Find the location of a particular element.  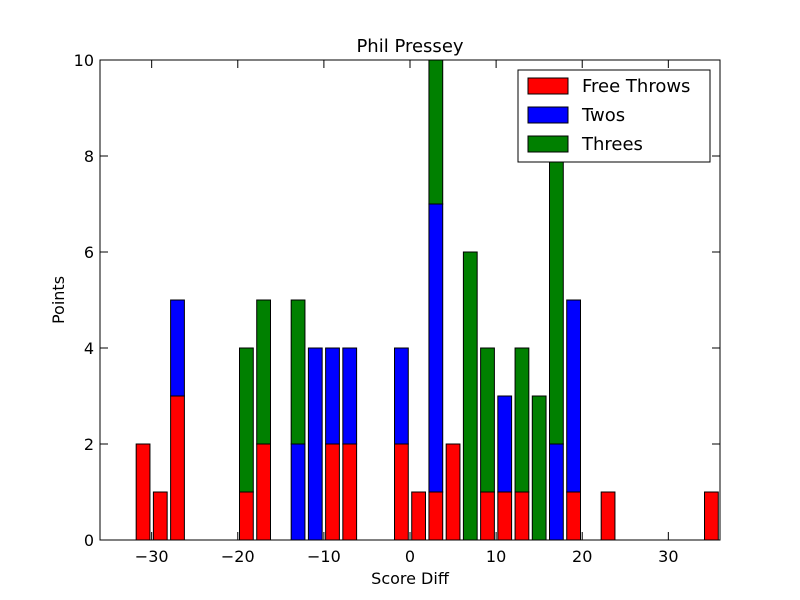

x-tick-label: −30 is located at coordinates (152, 556).